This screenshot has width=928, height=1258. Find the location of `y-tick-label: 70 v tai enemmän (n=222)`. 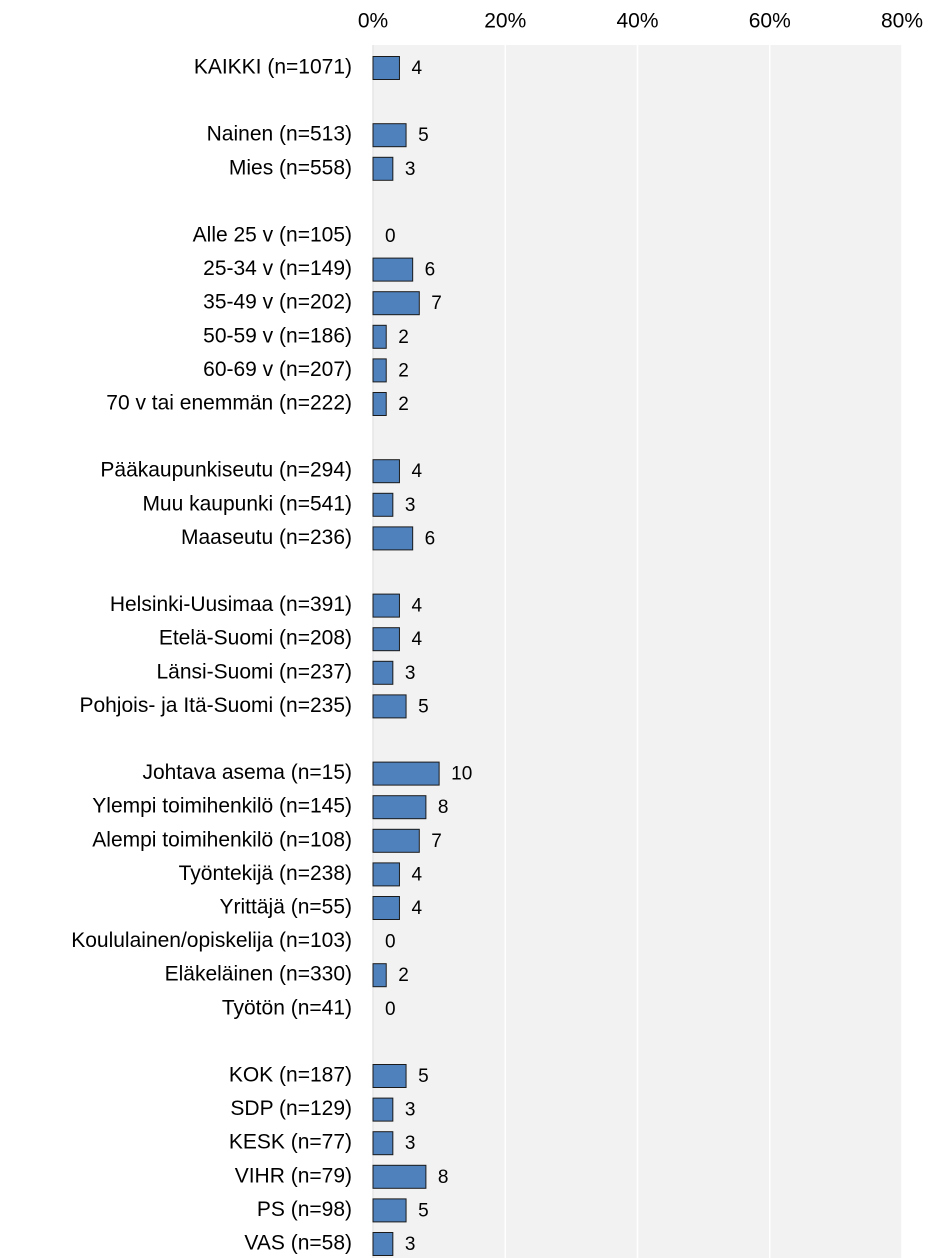

y-tick-label: 70 v tai enemmän (n=222) is located at coordinates (229, 403).